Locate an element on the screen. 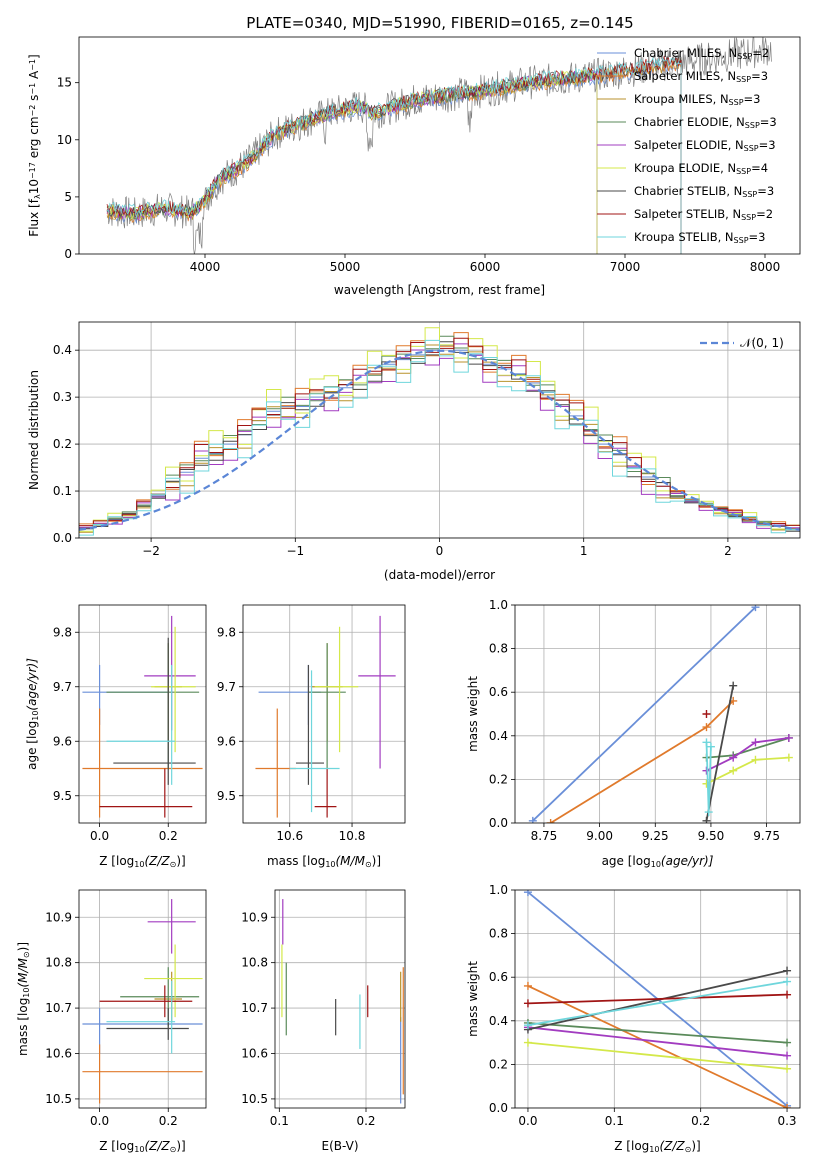 The width and height of the screenshot is (819, 1174). massweight-vs-age-grid is located at coordinates (657, 714).